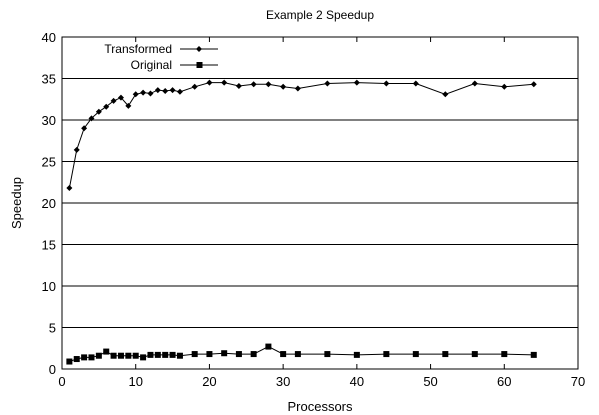 This screenshot has width=599, height=415. I want to click on legend-entry-transformed: Transformed, so click(161, 49).